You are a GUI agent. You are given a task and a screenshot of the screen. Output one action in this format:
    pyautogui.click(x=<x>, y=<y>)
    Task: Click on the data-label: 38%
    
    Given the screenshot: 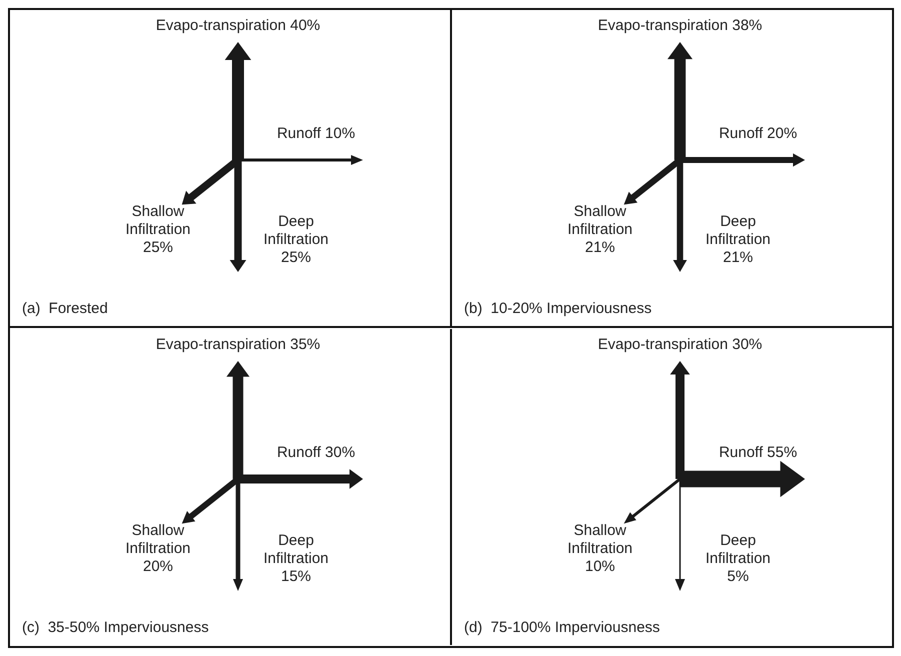 What is the action you would take?
    pyautogui.click(x=747, y=25)
    